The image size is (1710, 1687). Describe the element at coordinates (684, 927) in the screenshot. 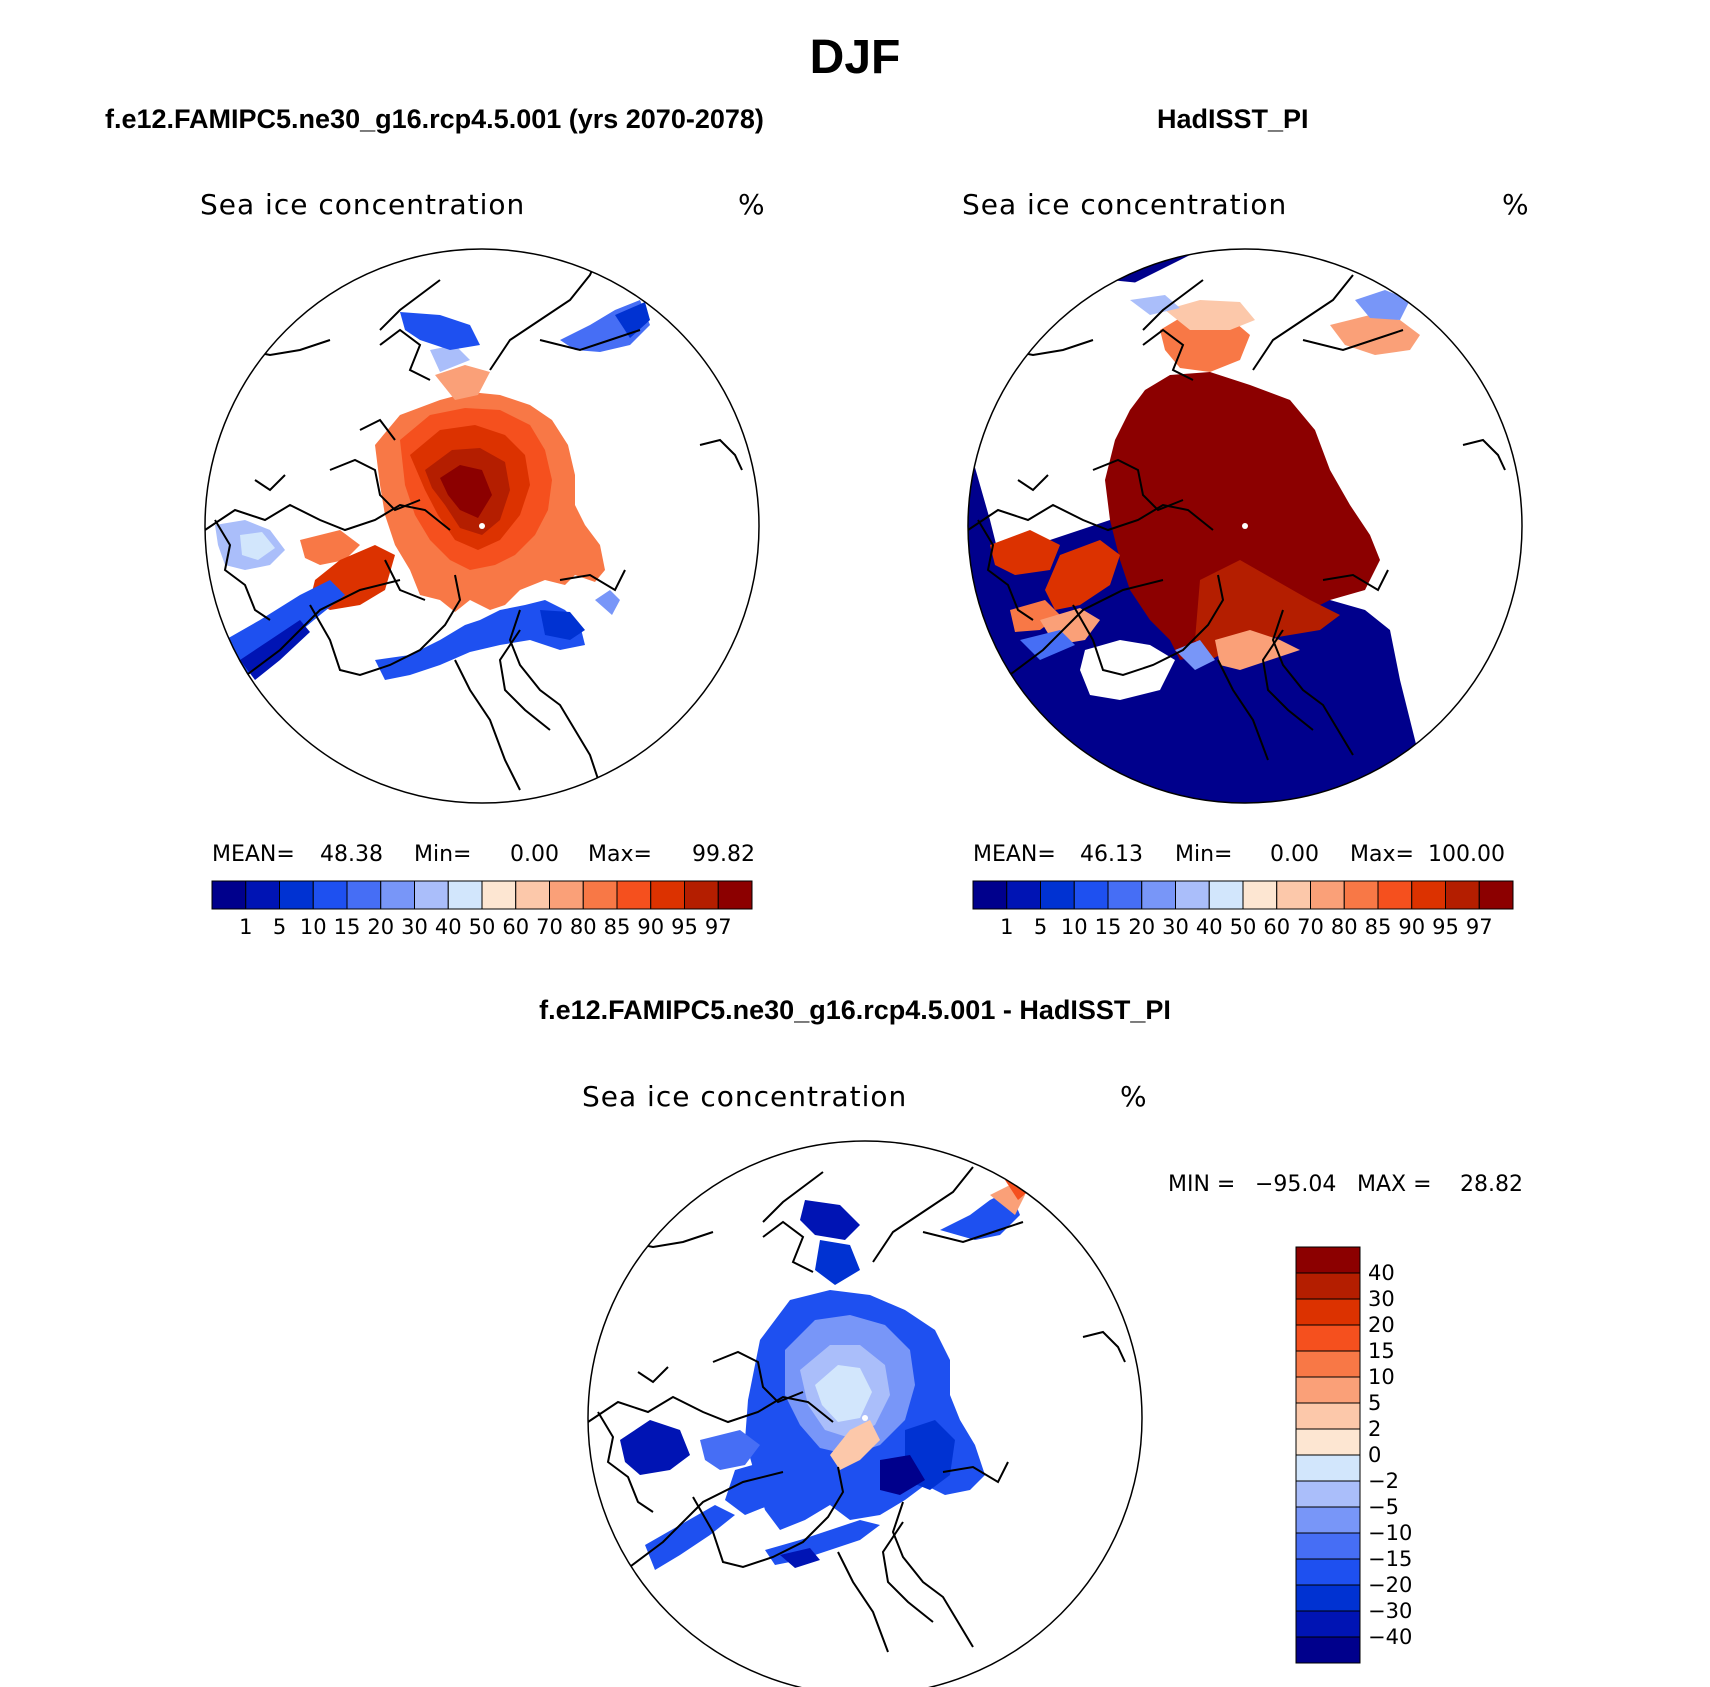

I see `colorbar-1-tick-label: 95` at that location.